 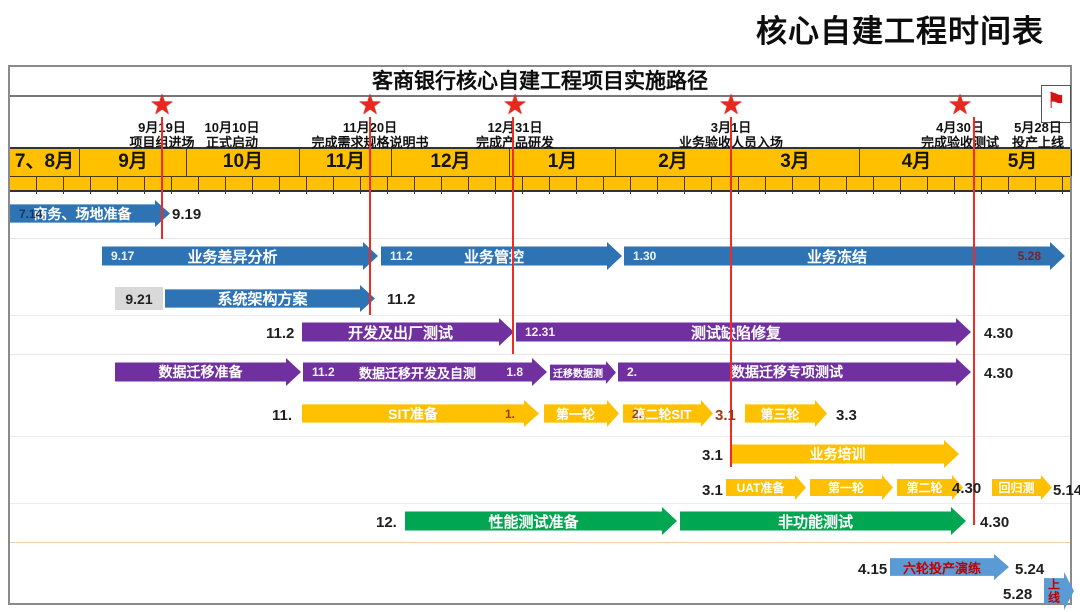 What do you see at coordinates (836, 257) in the screenshot?
I see `task-label: 业务冻结` at bounding box center [836, 257].